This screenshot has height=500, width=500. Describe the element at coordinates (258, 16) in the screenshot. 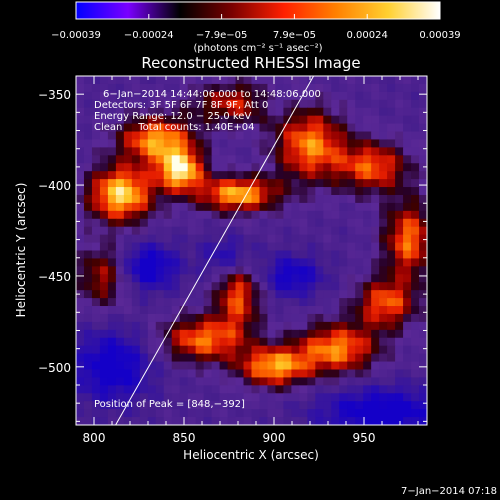

I see `colorbar-ticks` at that location.